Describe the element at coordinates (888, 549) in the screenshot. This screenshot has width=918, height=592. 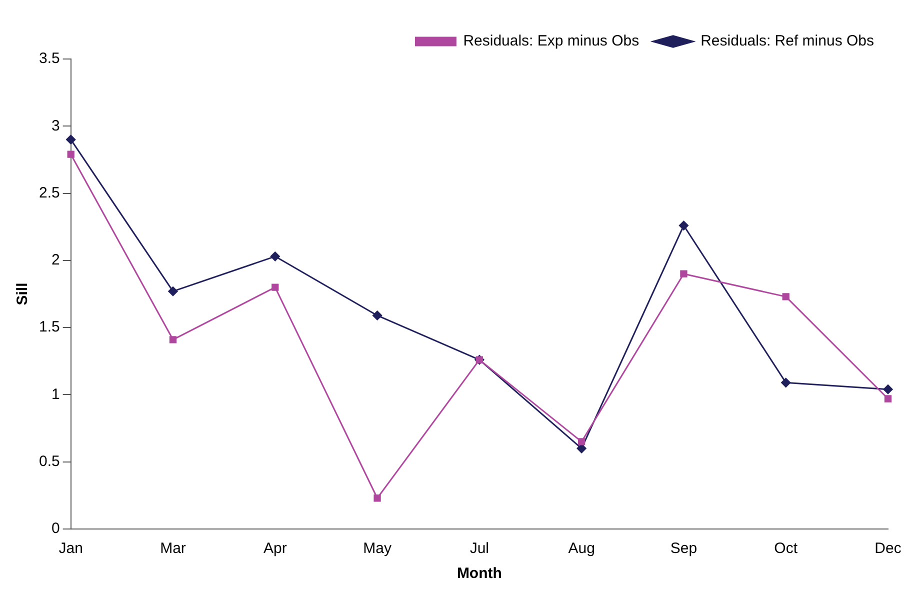
I see `x-tick-label: Dec` at that location.